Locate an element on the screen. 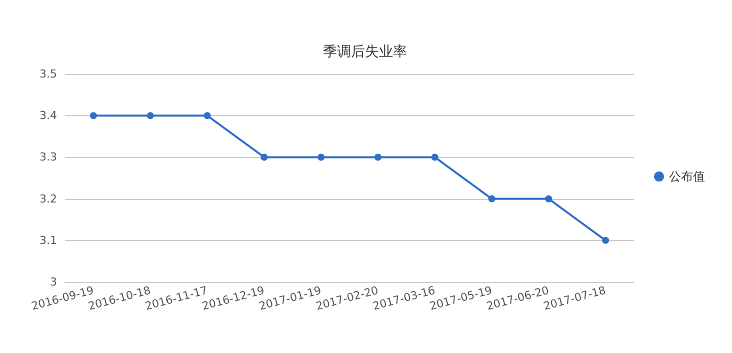 The height and width of the screenshot is (353, 732). y-tick-label: 3.4 is located at coordinates (48, 115).